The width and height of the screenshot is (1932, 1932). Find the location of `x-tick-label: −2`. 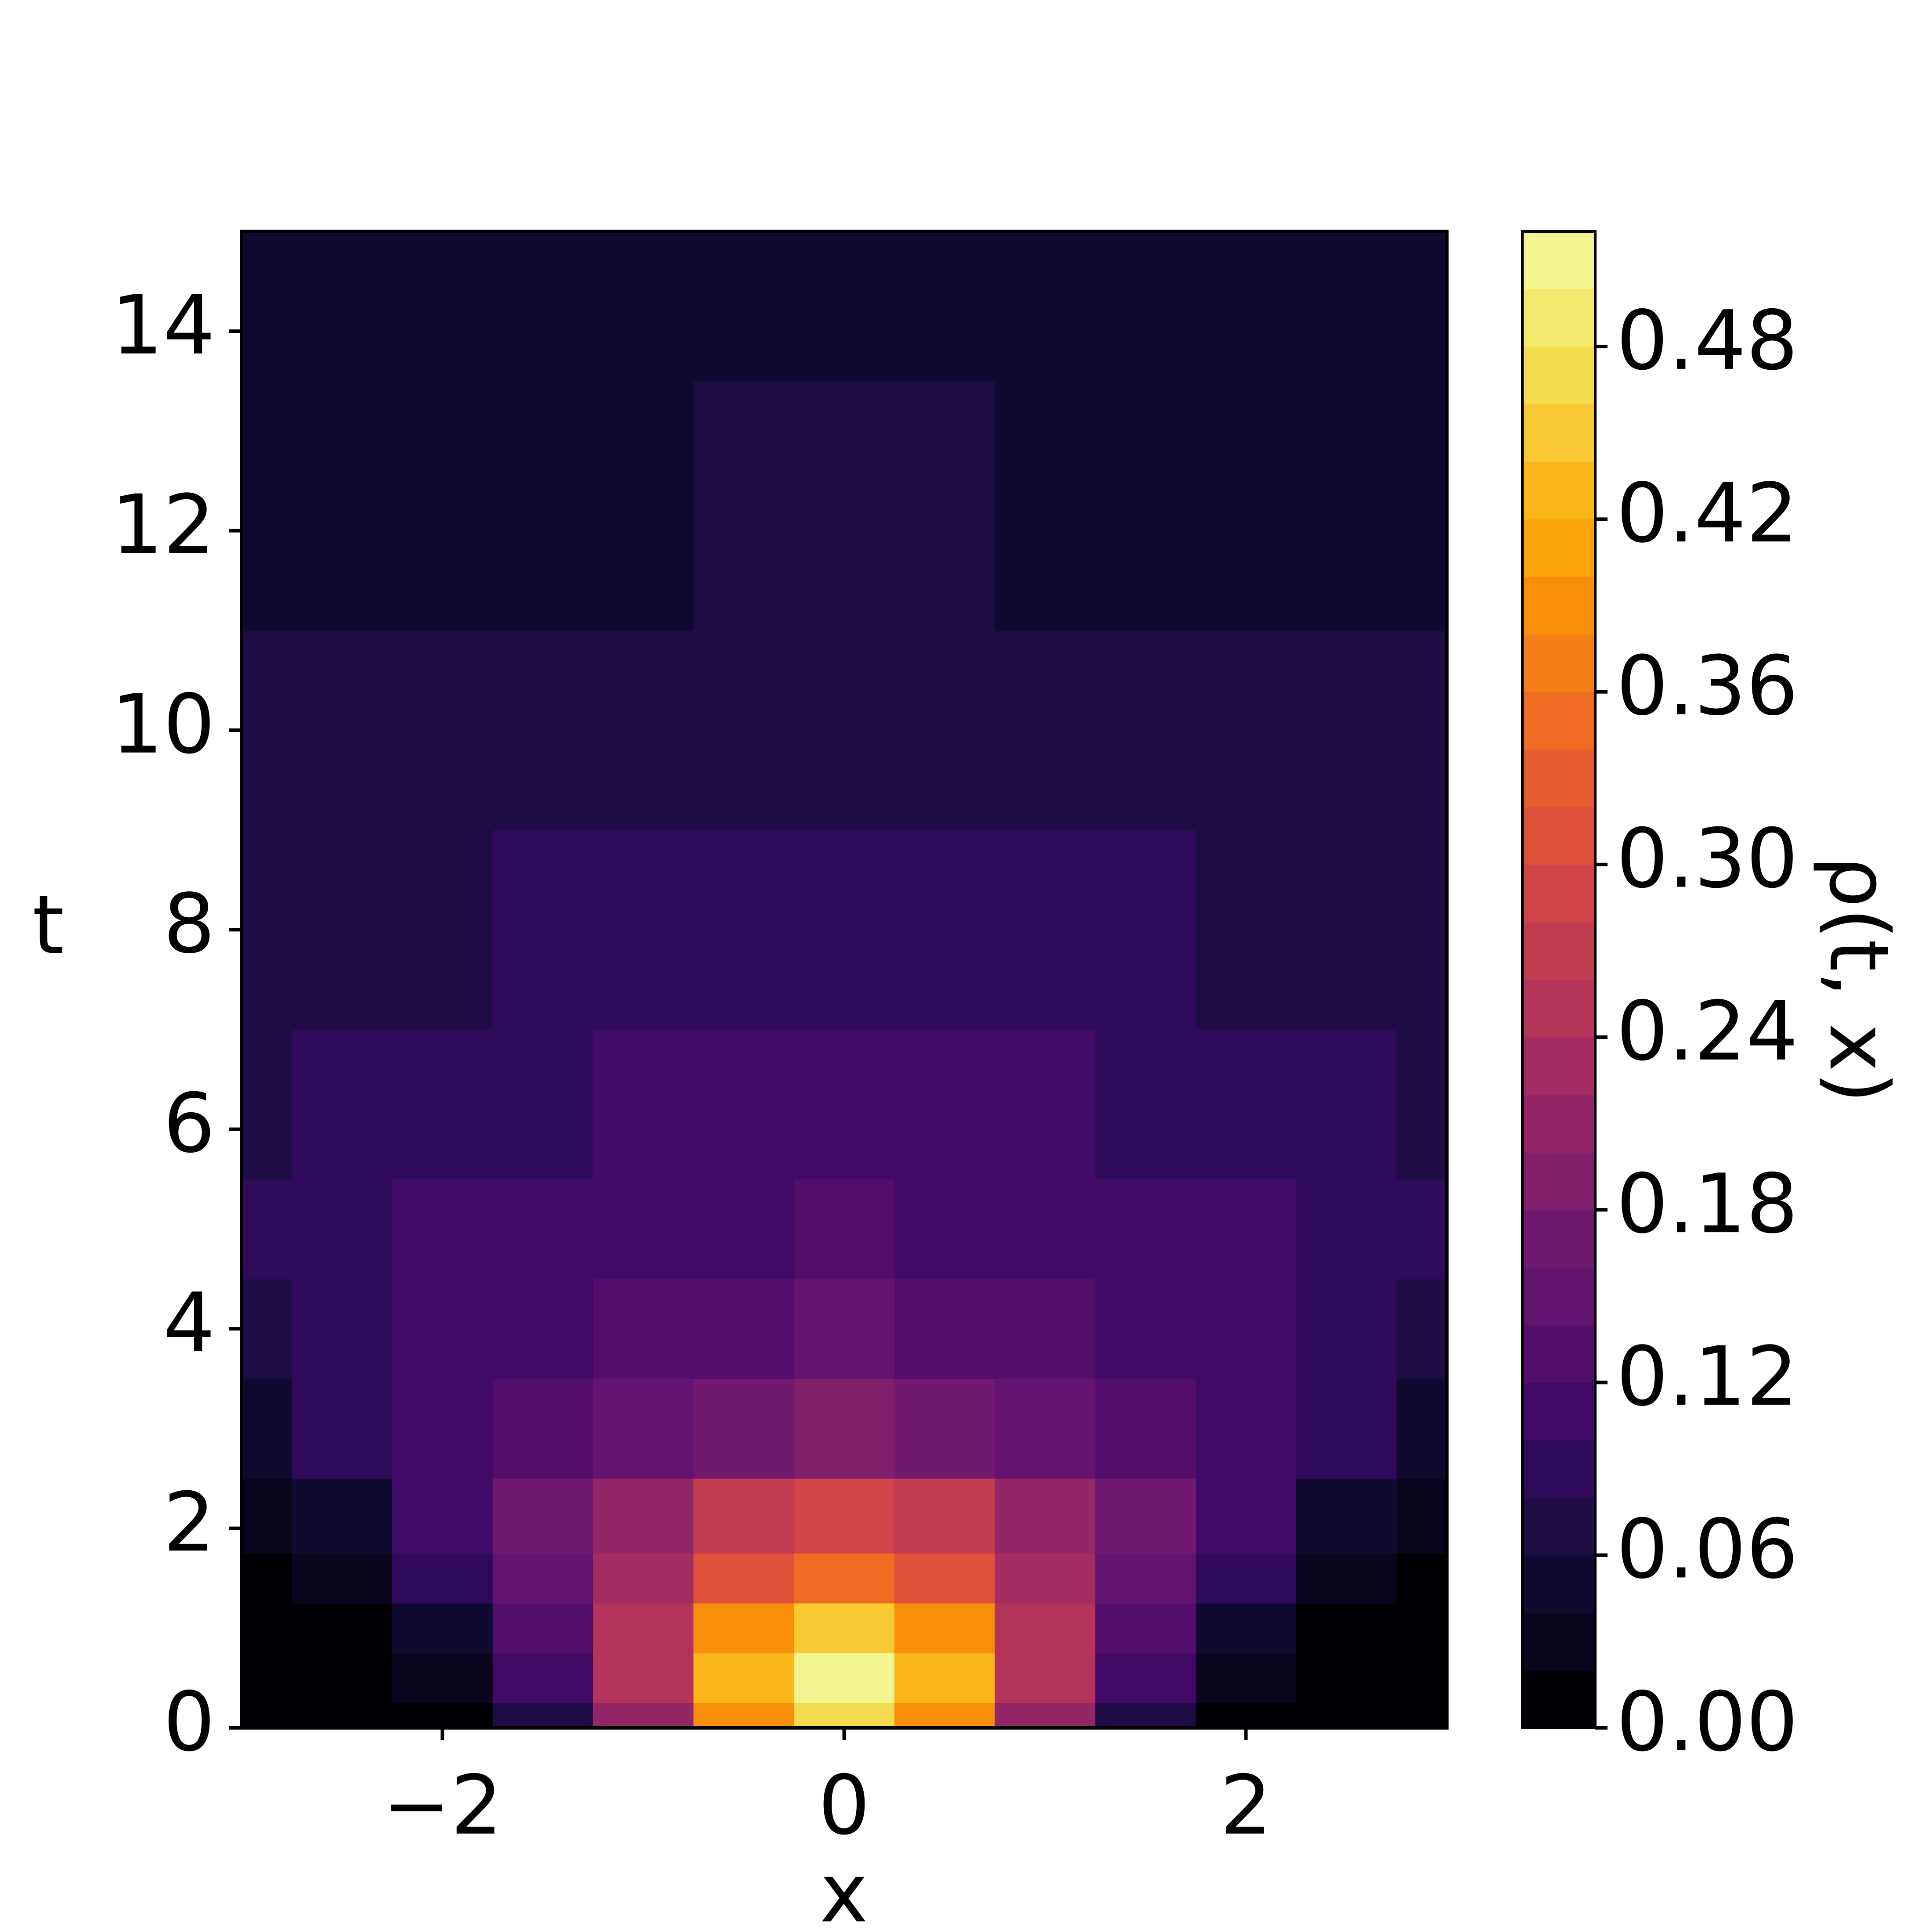

x-tick-label: −2 is located at coordinates (442, 1806).